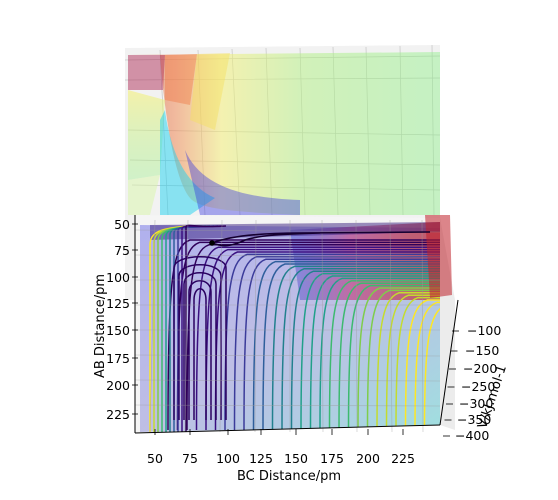  What do you see at coordinates (289, 476) in the screenshot?
I see `x-axis-label: BC Distance/pm` at bounding box center [289, 476].